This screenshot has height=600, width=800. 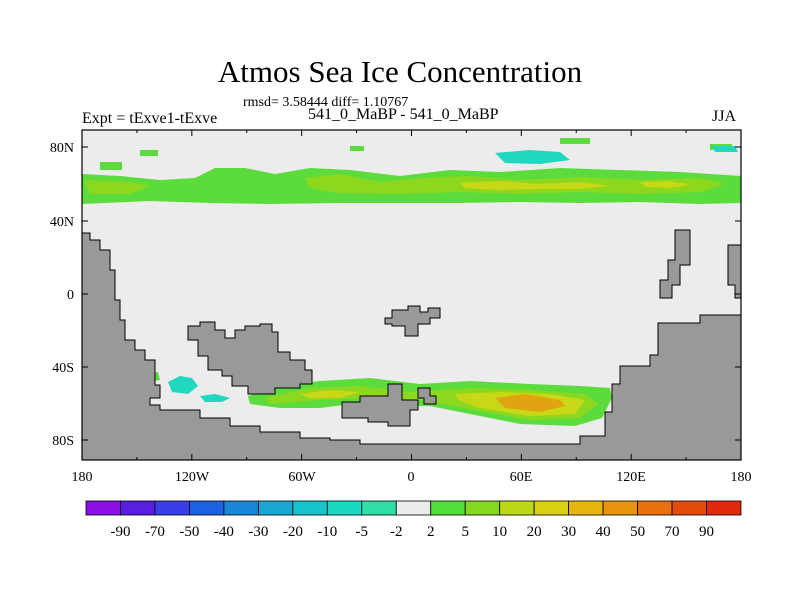 What do you see at coordinates (499, 532) in the screenshot?
I see `colorbar-label: 10` at bounding box center [499, 532].